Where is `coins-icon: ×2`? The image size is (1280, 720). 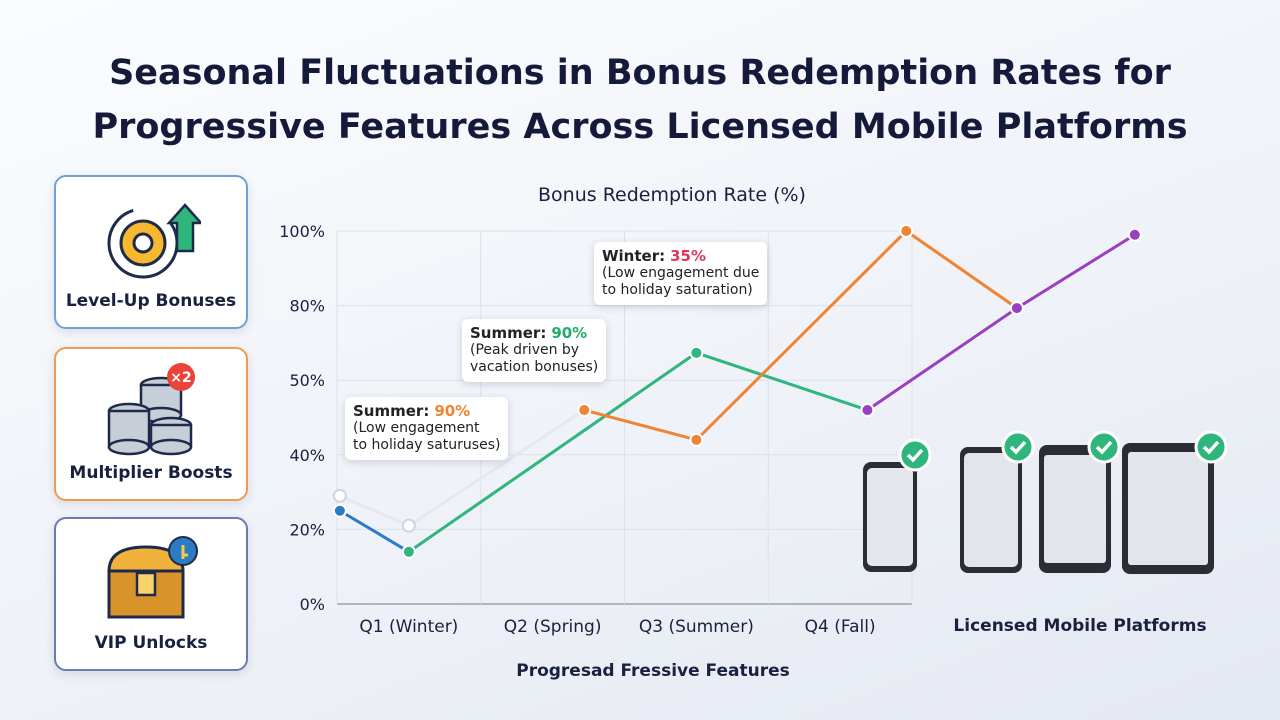 coins-icon: ×2 is located at coordinates (151, 409).